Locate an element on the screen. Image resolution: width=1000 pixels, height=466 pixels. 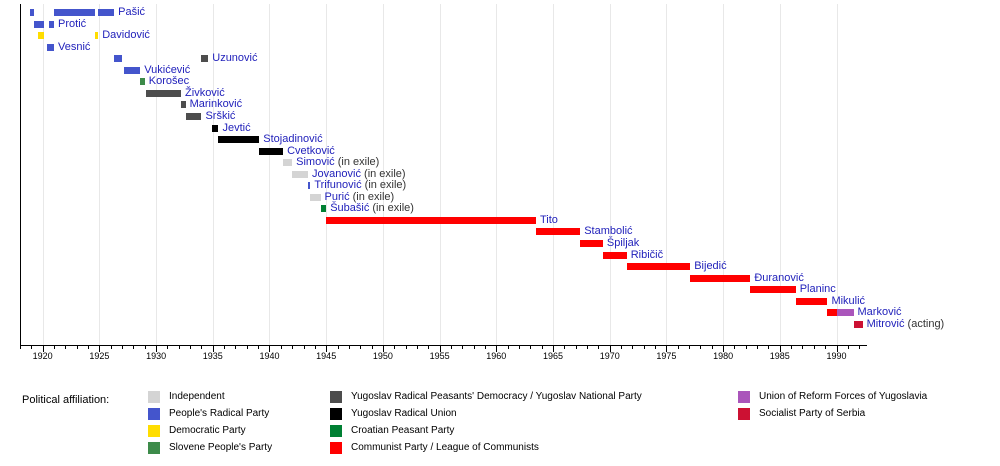
x-tick-label: 1960 is located at coordinates (496, 356).